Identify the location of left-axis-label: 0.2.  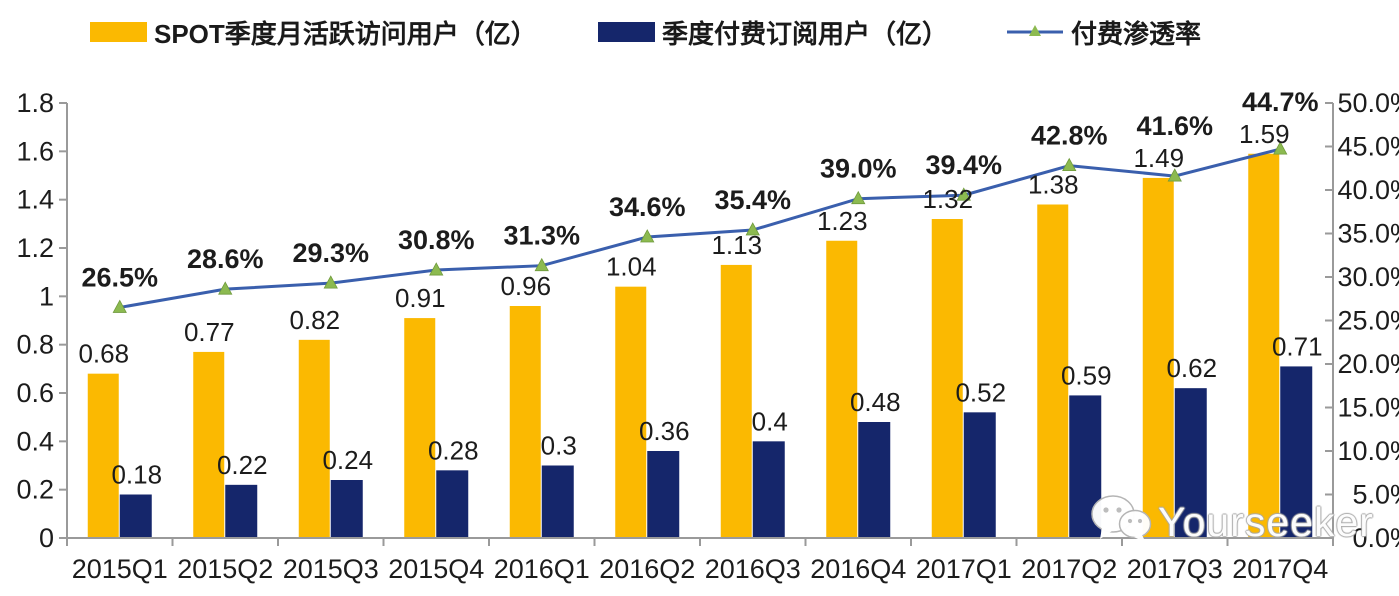
(35, 490).